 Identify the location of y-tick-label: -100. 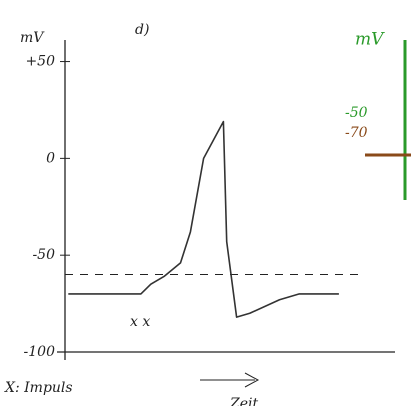
(40, 352).